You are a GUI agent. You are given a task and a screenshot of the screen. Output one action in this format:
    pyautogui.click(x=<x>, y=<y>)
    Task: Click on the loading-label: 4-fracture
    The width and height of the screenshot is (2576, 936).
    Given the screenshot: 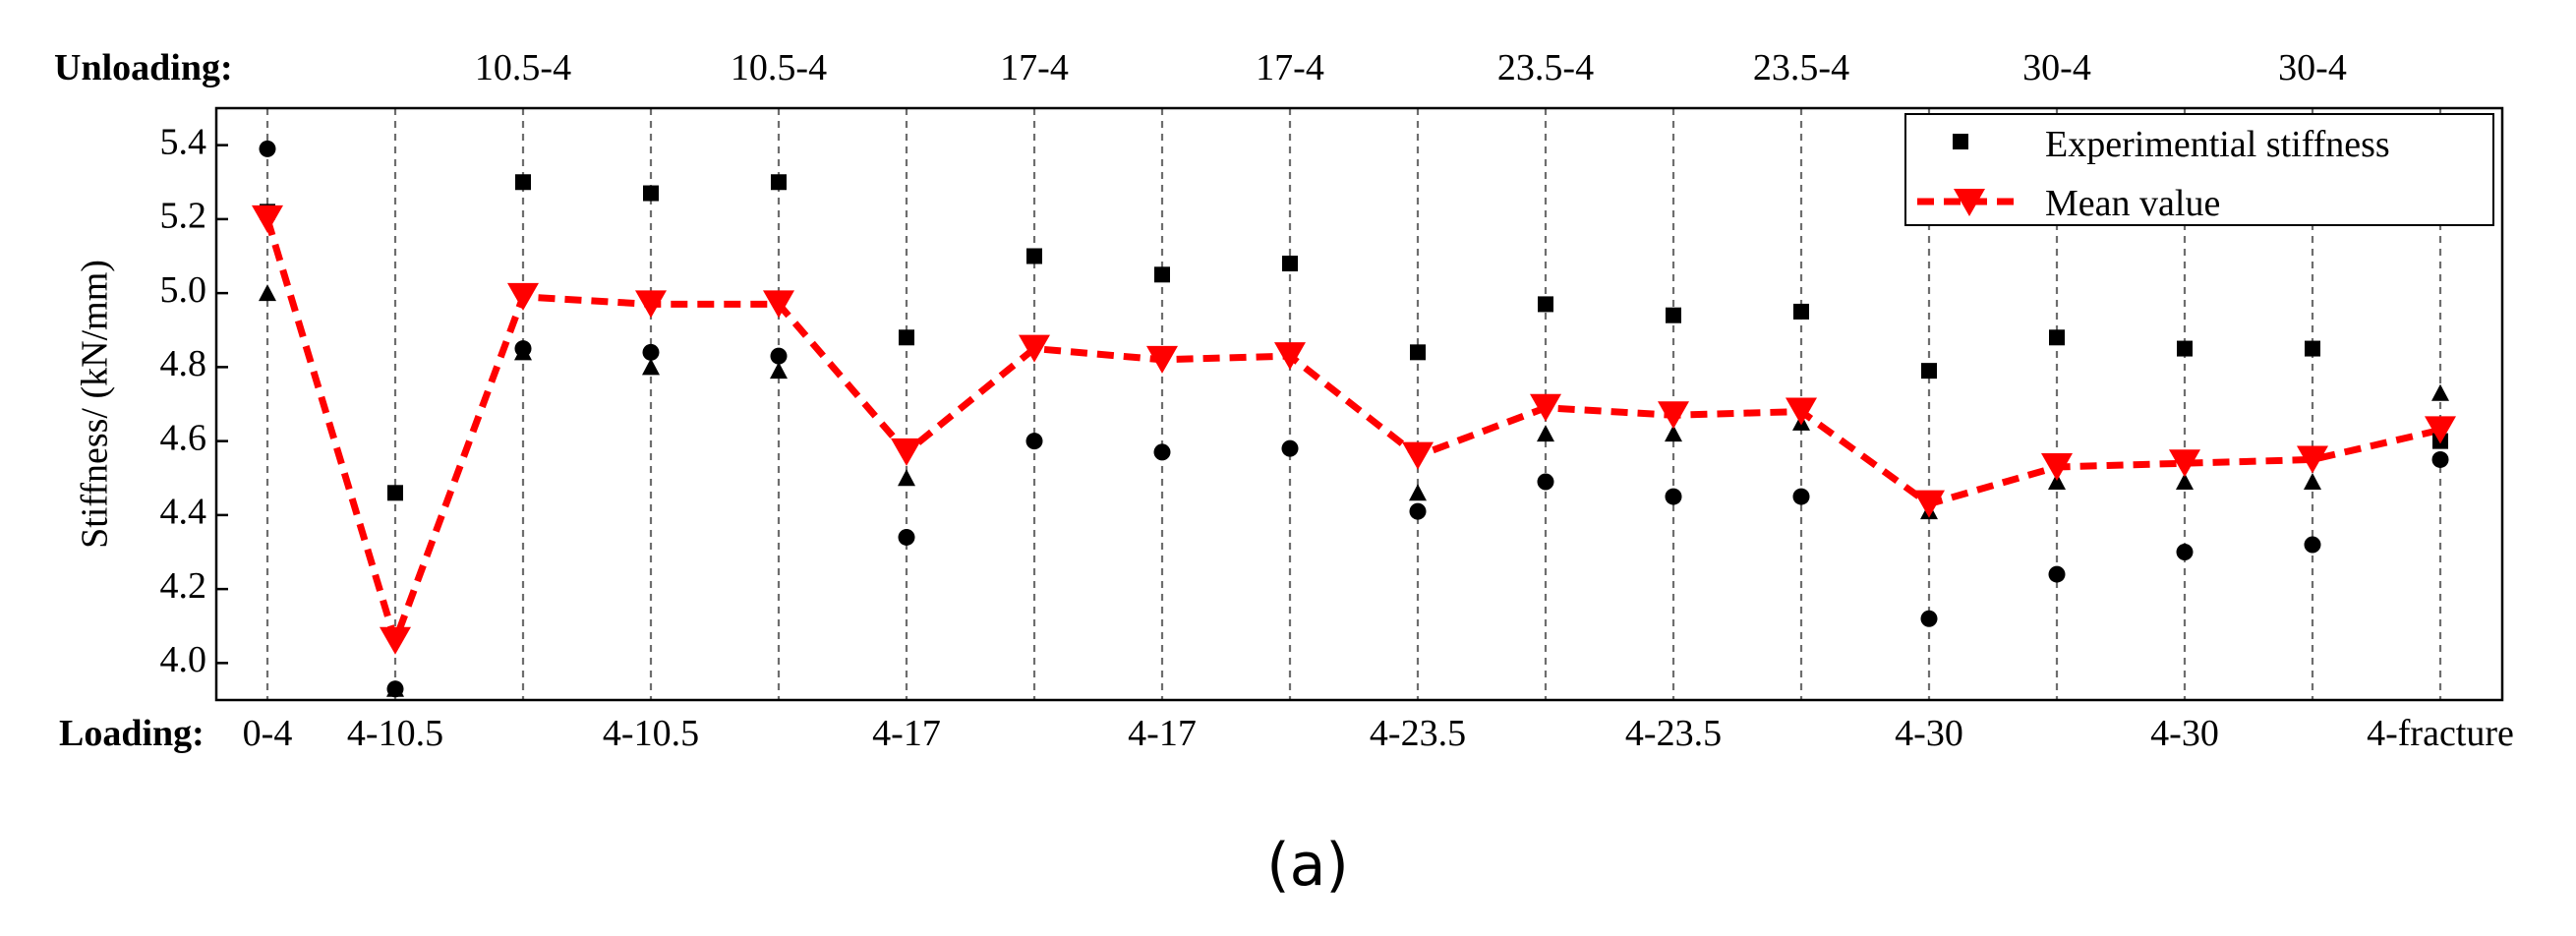 What is the action you would take?
    pyautogui.click(x=2440, y=733)
    